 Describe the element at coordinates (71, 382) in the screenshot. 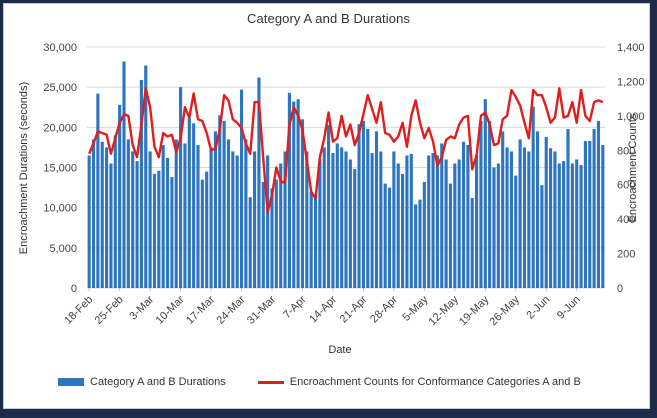

I see `legend-bar-swatch` at that location.